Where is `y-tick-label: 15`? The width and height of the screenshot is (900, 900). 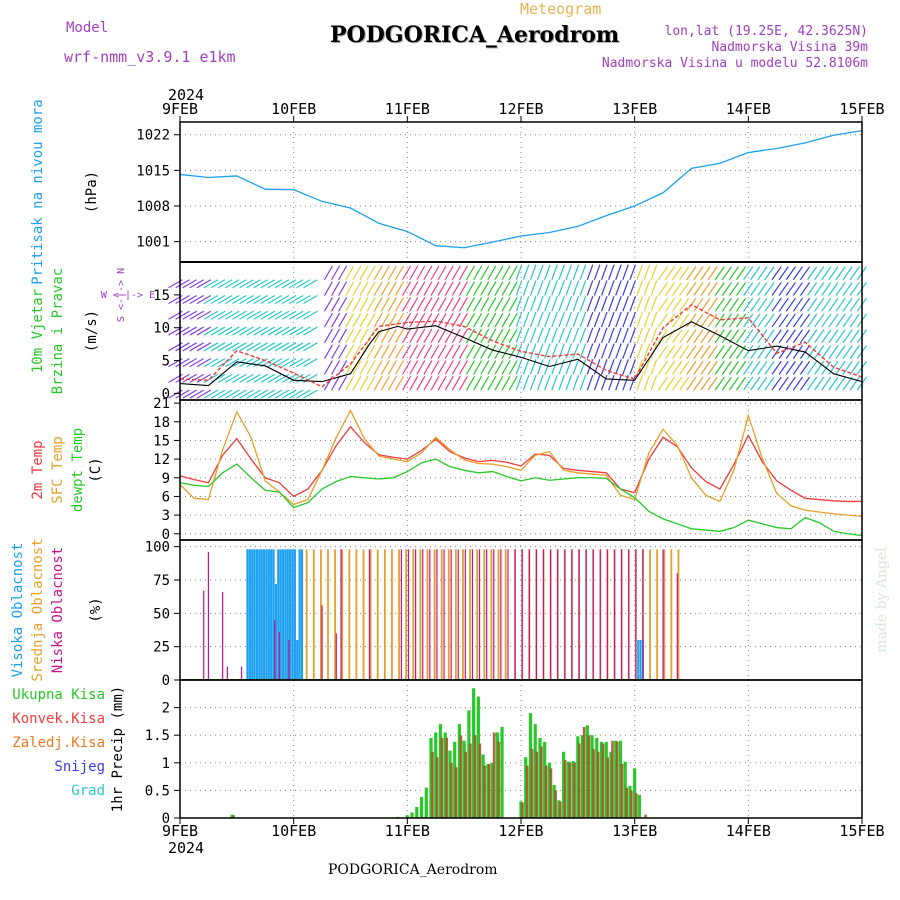
y-tick-label: 15 is located at coordinates (161, 441).